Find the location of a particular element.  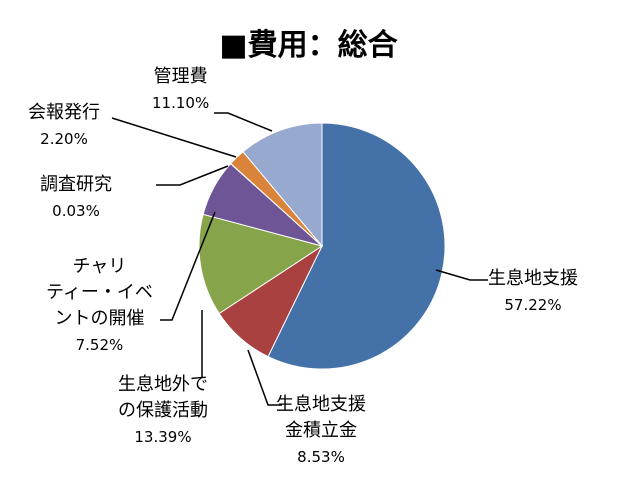

leader-line-s4 is located at coordinates (192, 175).